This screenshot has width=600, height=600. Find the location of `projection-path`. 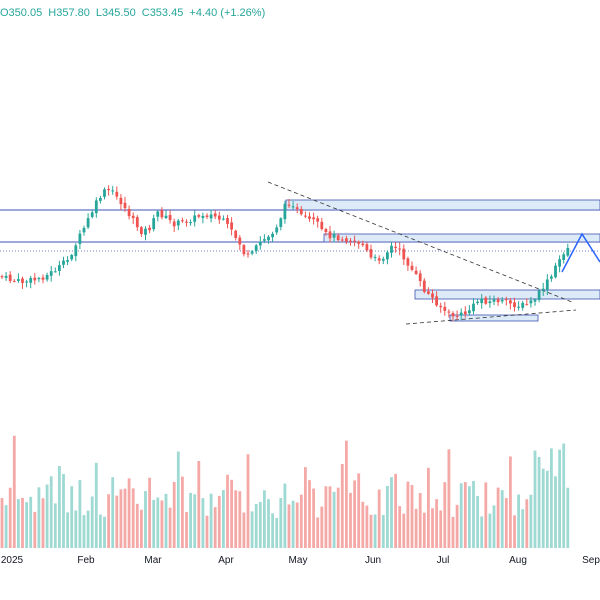

projection-path is located at coordinates (580, 252).